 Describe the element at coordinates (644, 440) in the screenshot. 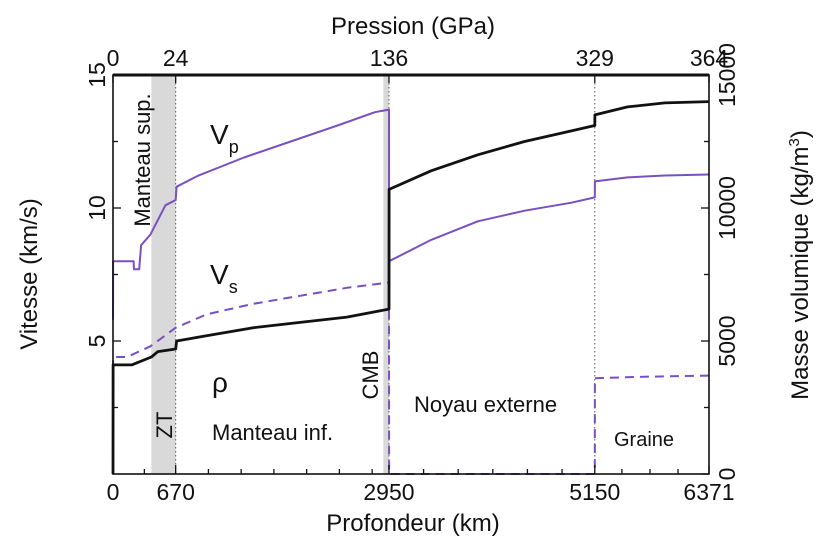

I see `graine-label: Graine` at that location.